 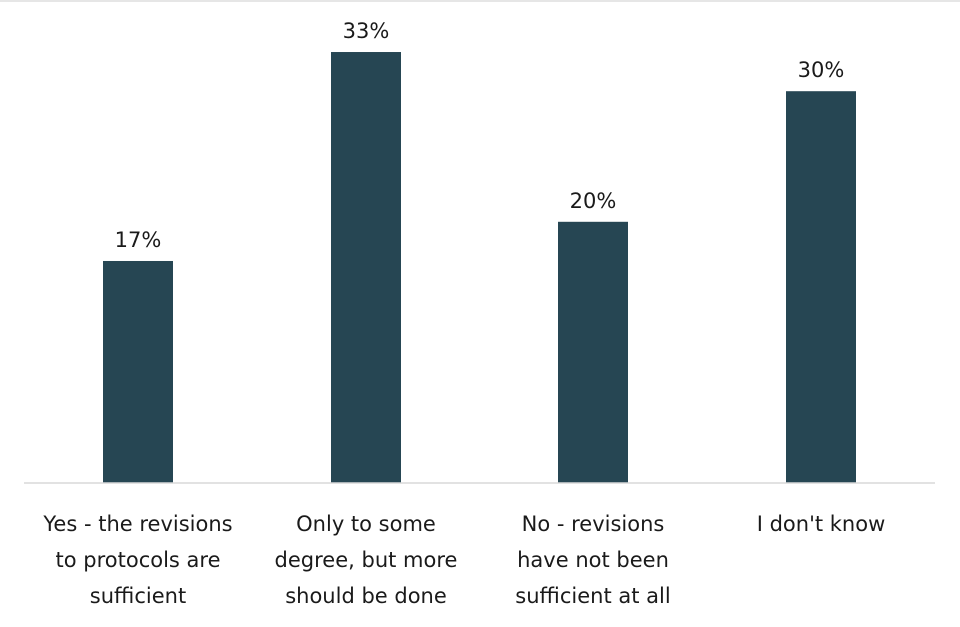 I want to click on data-label-1: 17%, so click(x=138, y=240).